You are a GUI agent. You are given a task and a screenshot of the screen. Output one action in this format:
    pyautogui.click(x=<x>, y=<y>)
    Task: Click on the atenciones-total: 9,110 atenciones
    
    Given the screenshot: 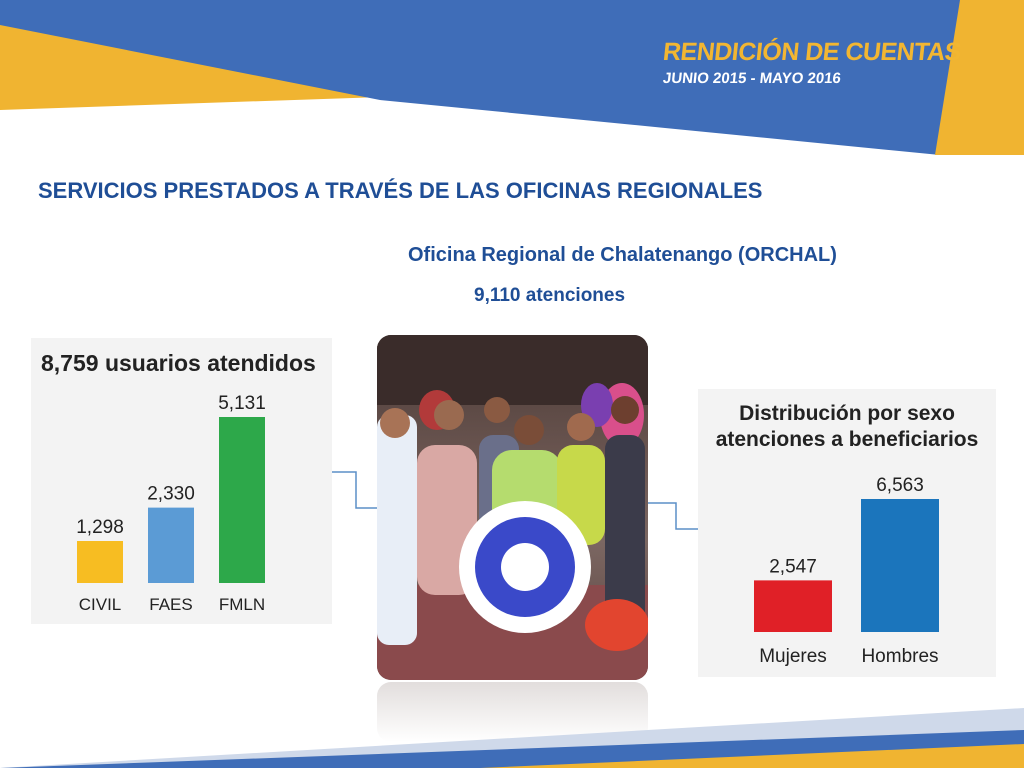 What is the action you would take?
    pyautogui.click(x=550, y=295)
    